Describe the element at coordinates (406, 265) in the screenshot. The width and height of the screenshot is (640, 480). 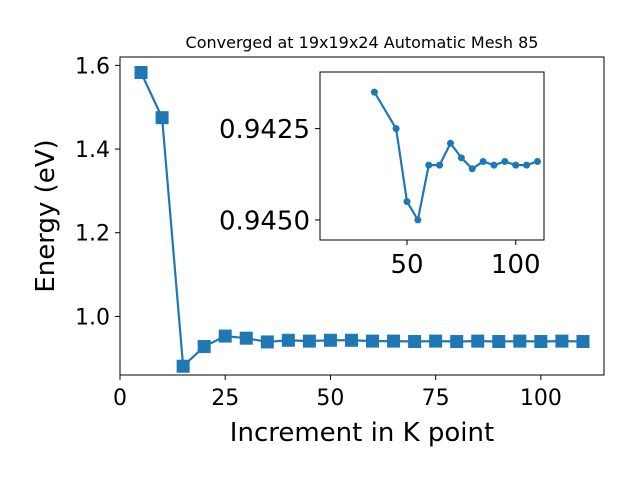
I see `inset-x-tick-label: 50` at that location.